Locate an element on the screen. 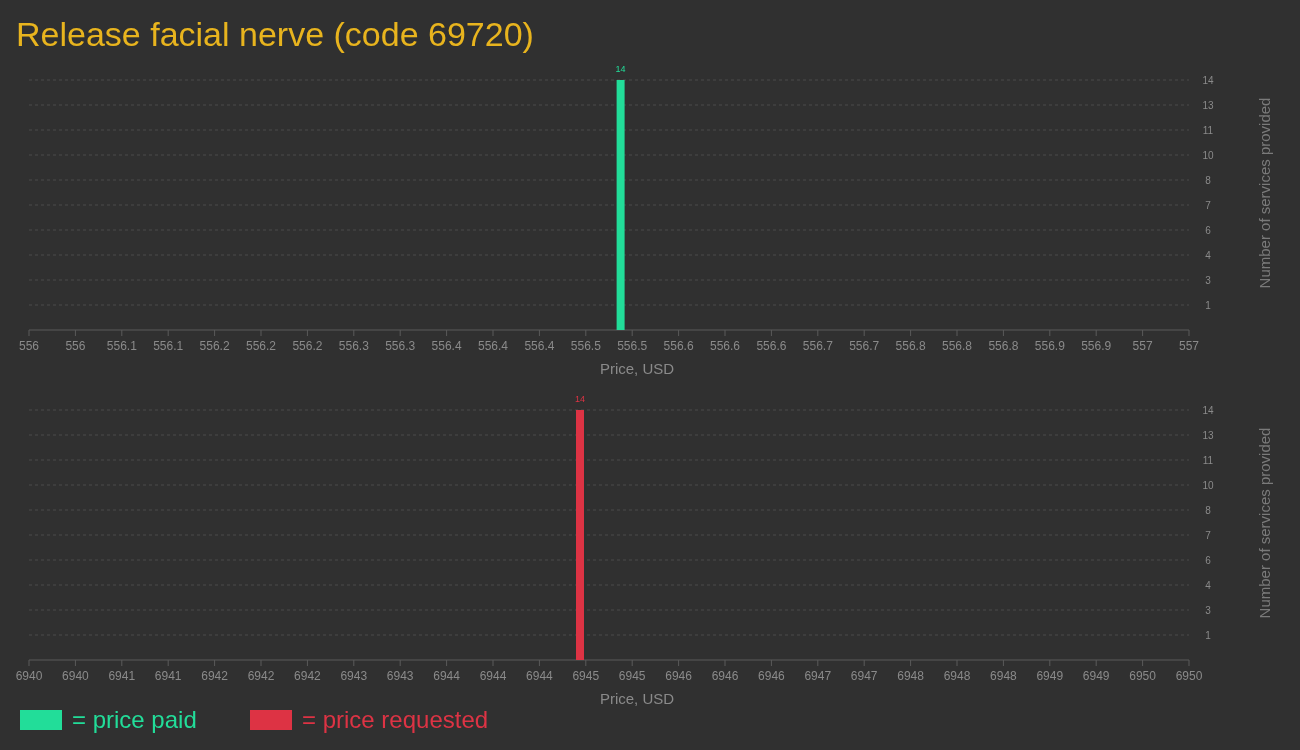  legend-label: = price paid is located at coordinates (134, 719).